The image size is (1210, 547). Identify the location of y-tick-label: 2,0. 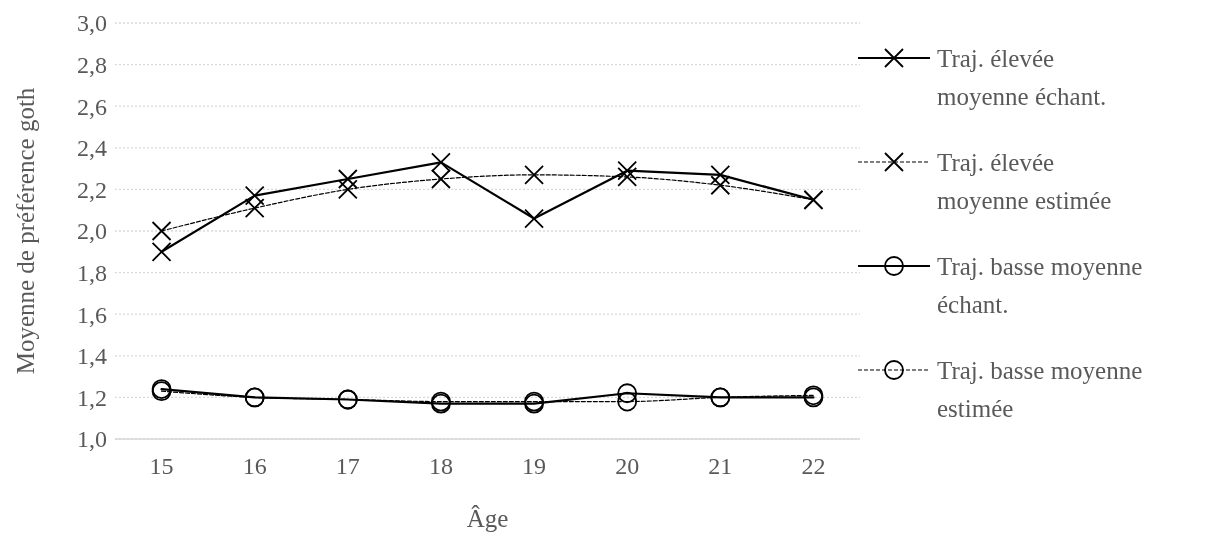
(92, 231).